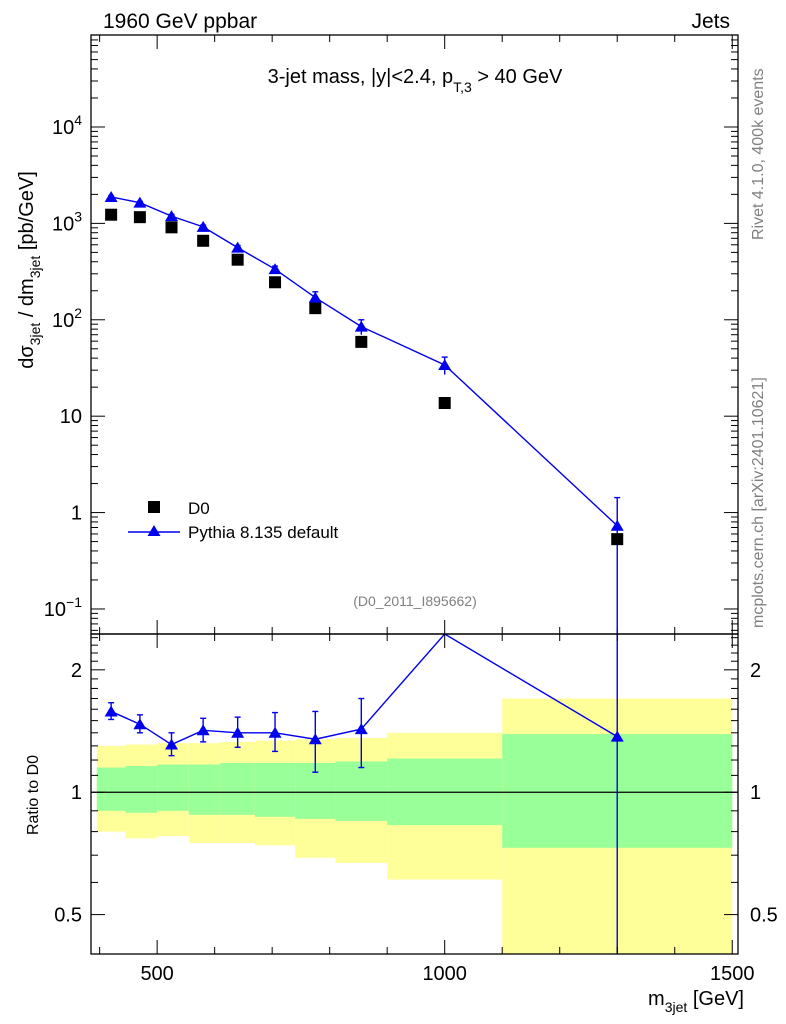 The width and height of the screenshot is (786, 1024). I want to click on legend-label-pythia: Pythia 8.135 default, so click(263, 532).